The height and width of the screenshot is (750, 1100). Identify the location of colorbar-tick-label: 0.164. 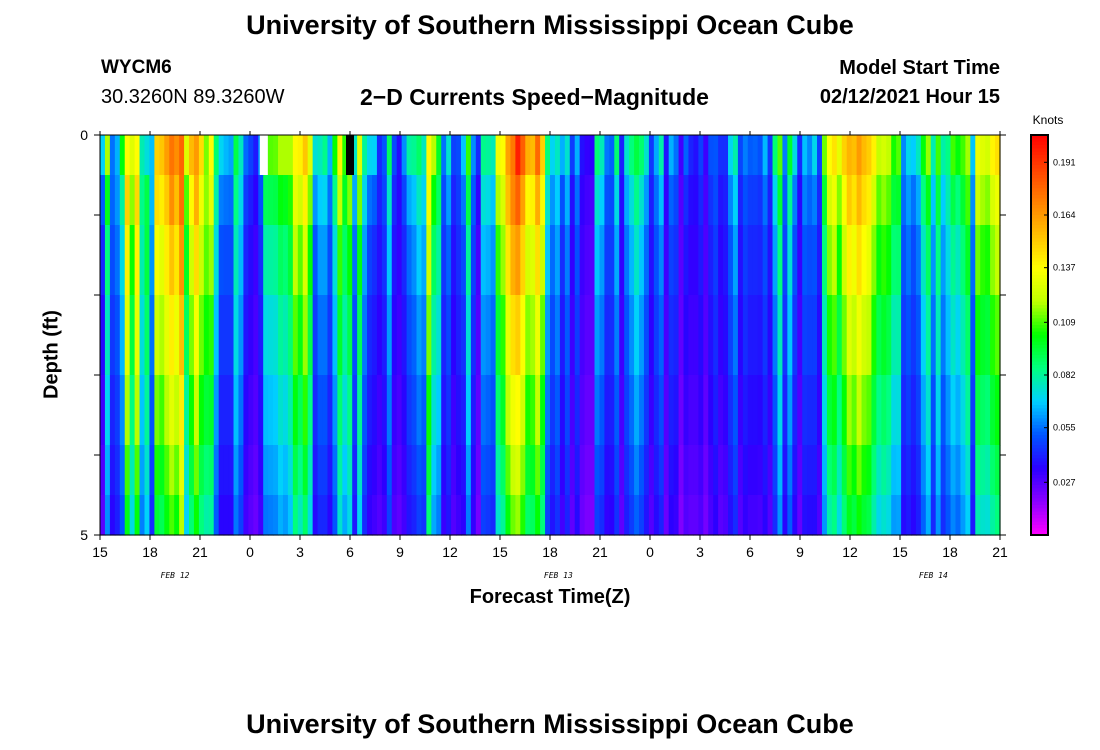
(1064, 215).